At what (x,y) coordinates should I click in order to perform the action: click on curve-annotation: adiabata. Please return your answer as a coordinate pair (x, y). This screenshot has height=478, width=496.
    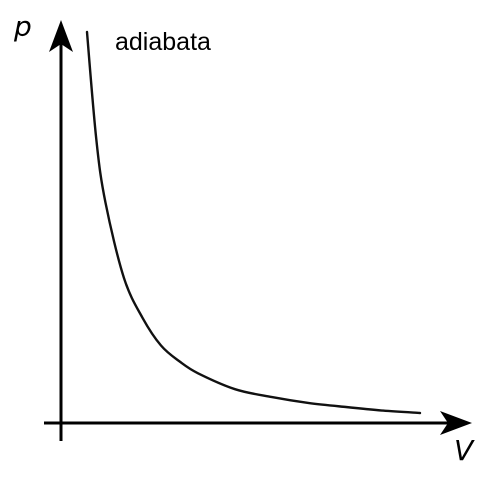
    Looking at the image, I should click on (163, 42).